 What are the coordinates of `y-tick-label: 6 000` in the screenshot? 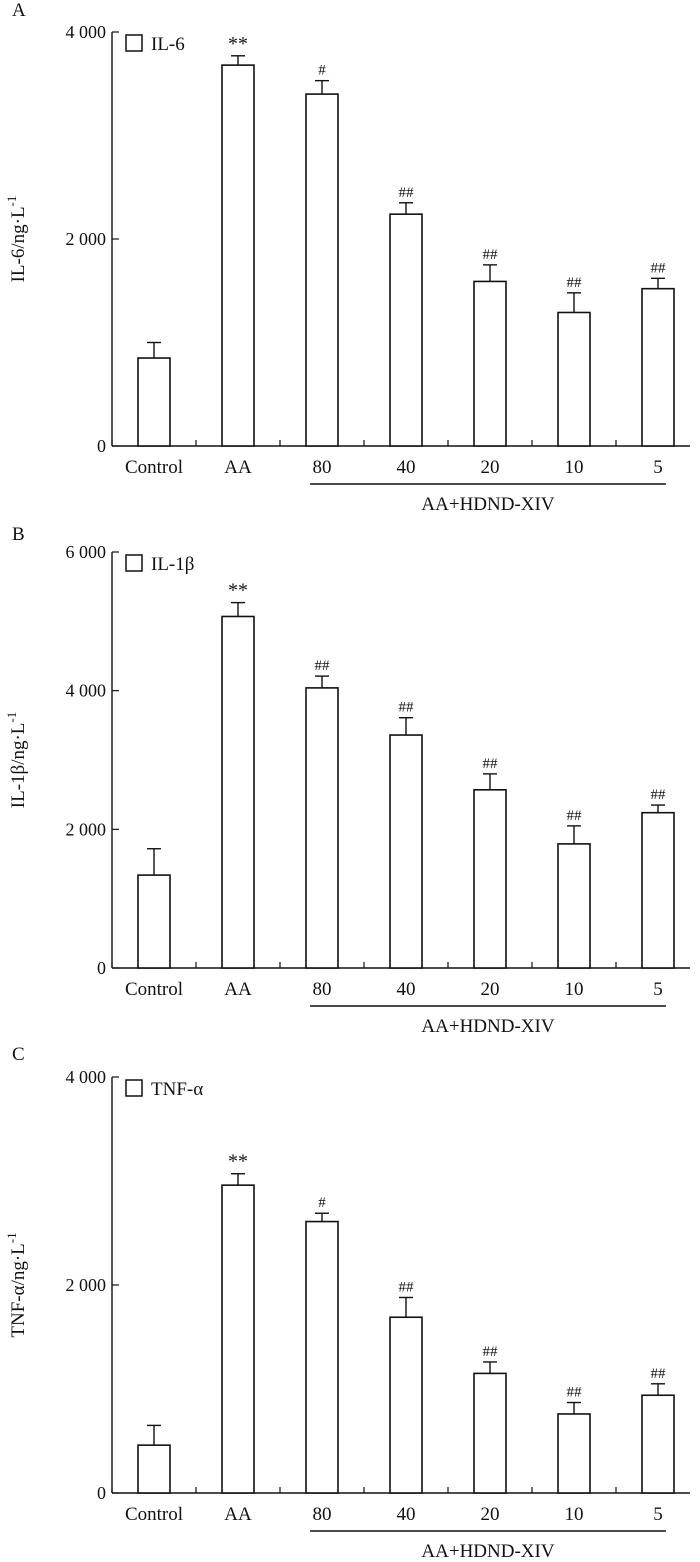 It's located at (86, 552).